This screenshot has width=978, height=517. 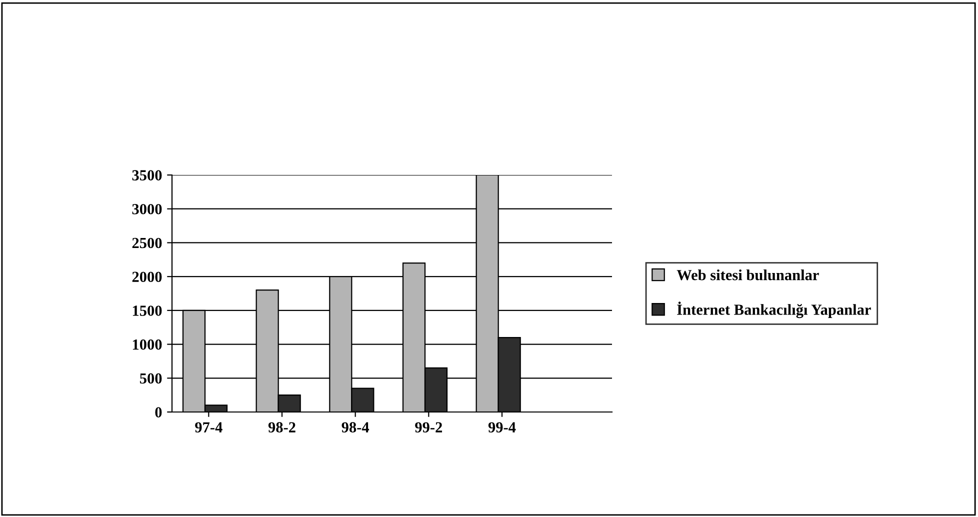 What do you see at coordinates (147, 344) in the screenshot?
I see `y-tick-label: 1000` at bounding box center [147, 344].